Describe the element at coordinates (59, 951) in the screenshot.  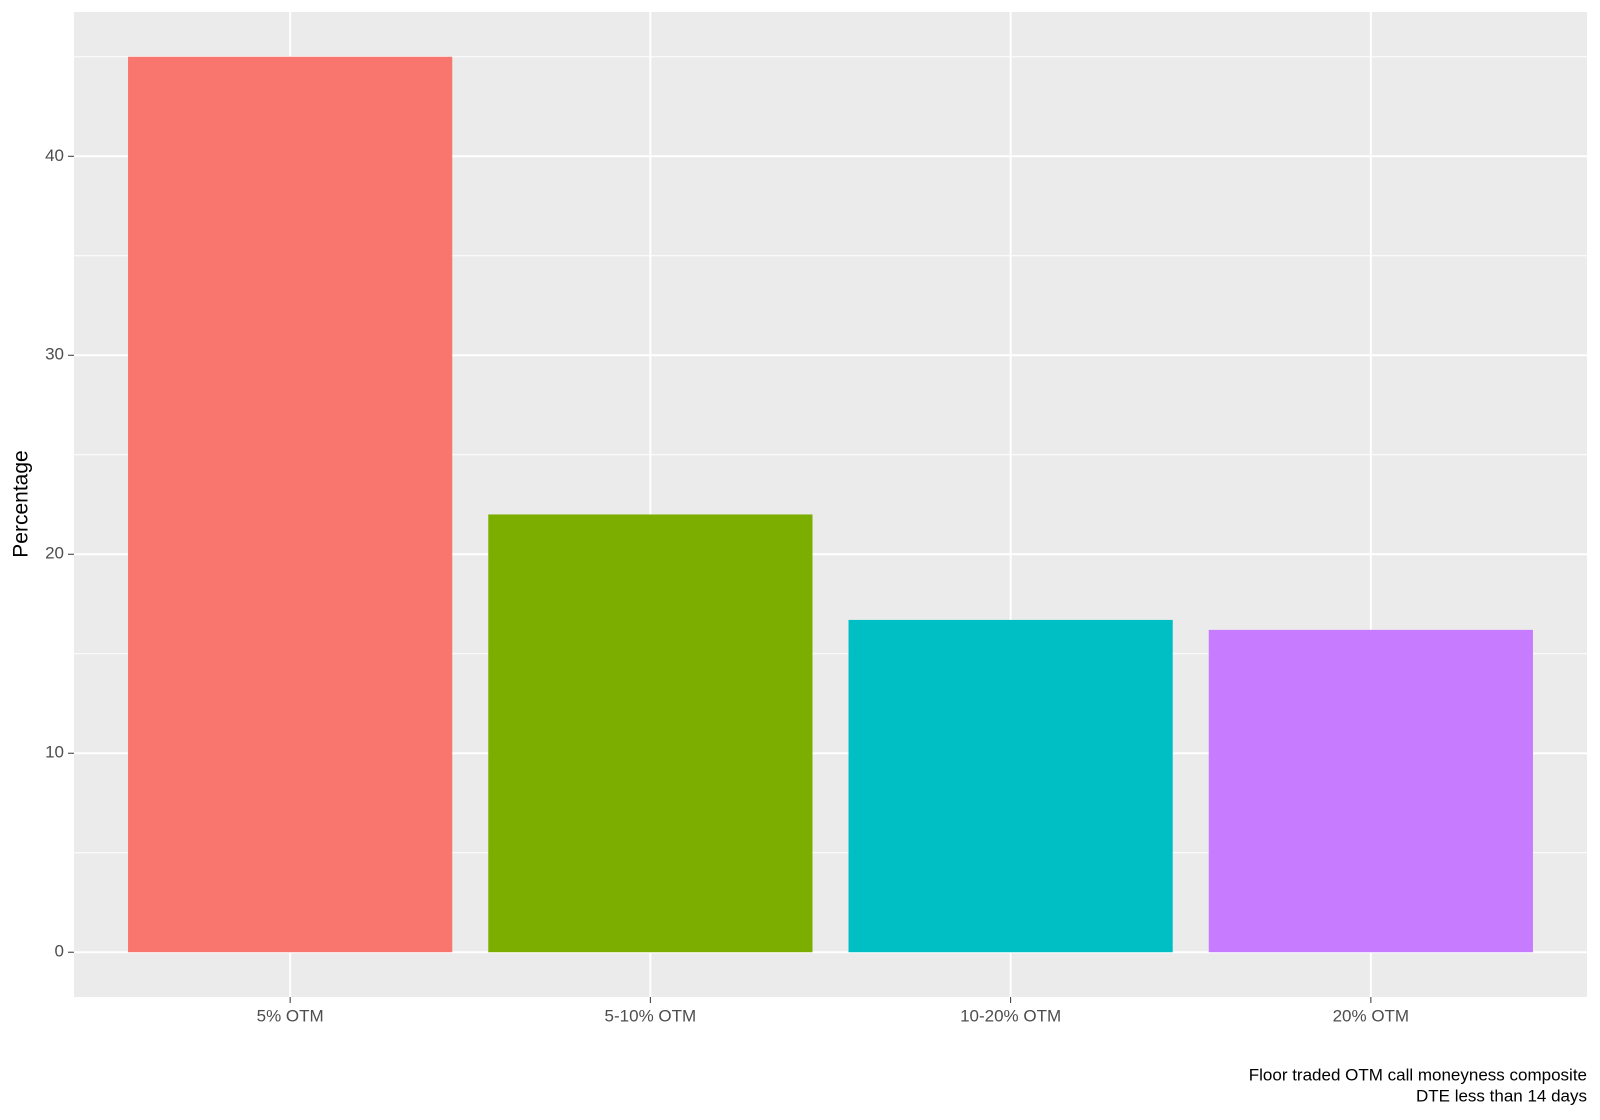
I see `y-tick-label: 0` at that location.